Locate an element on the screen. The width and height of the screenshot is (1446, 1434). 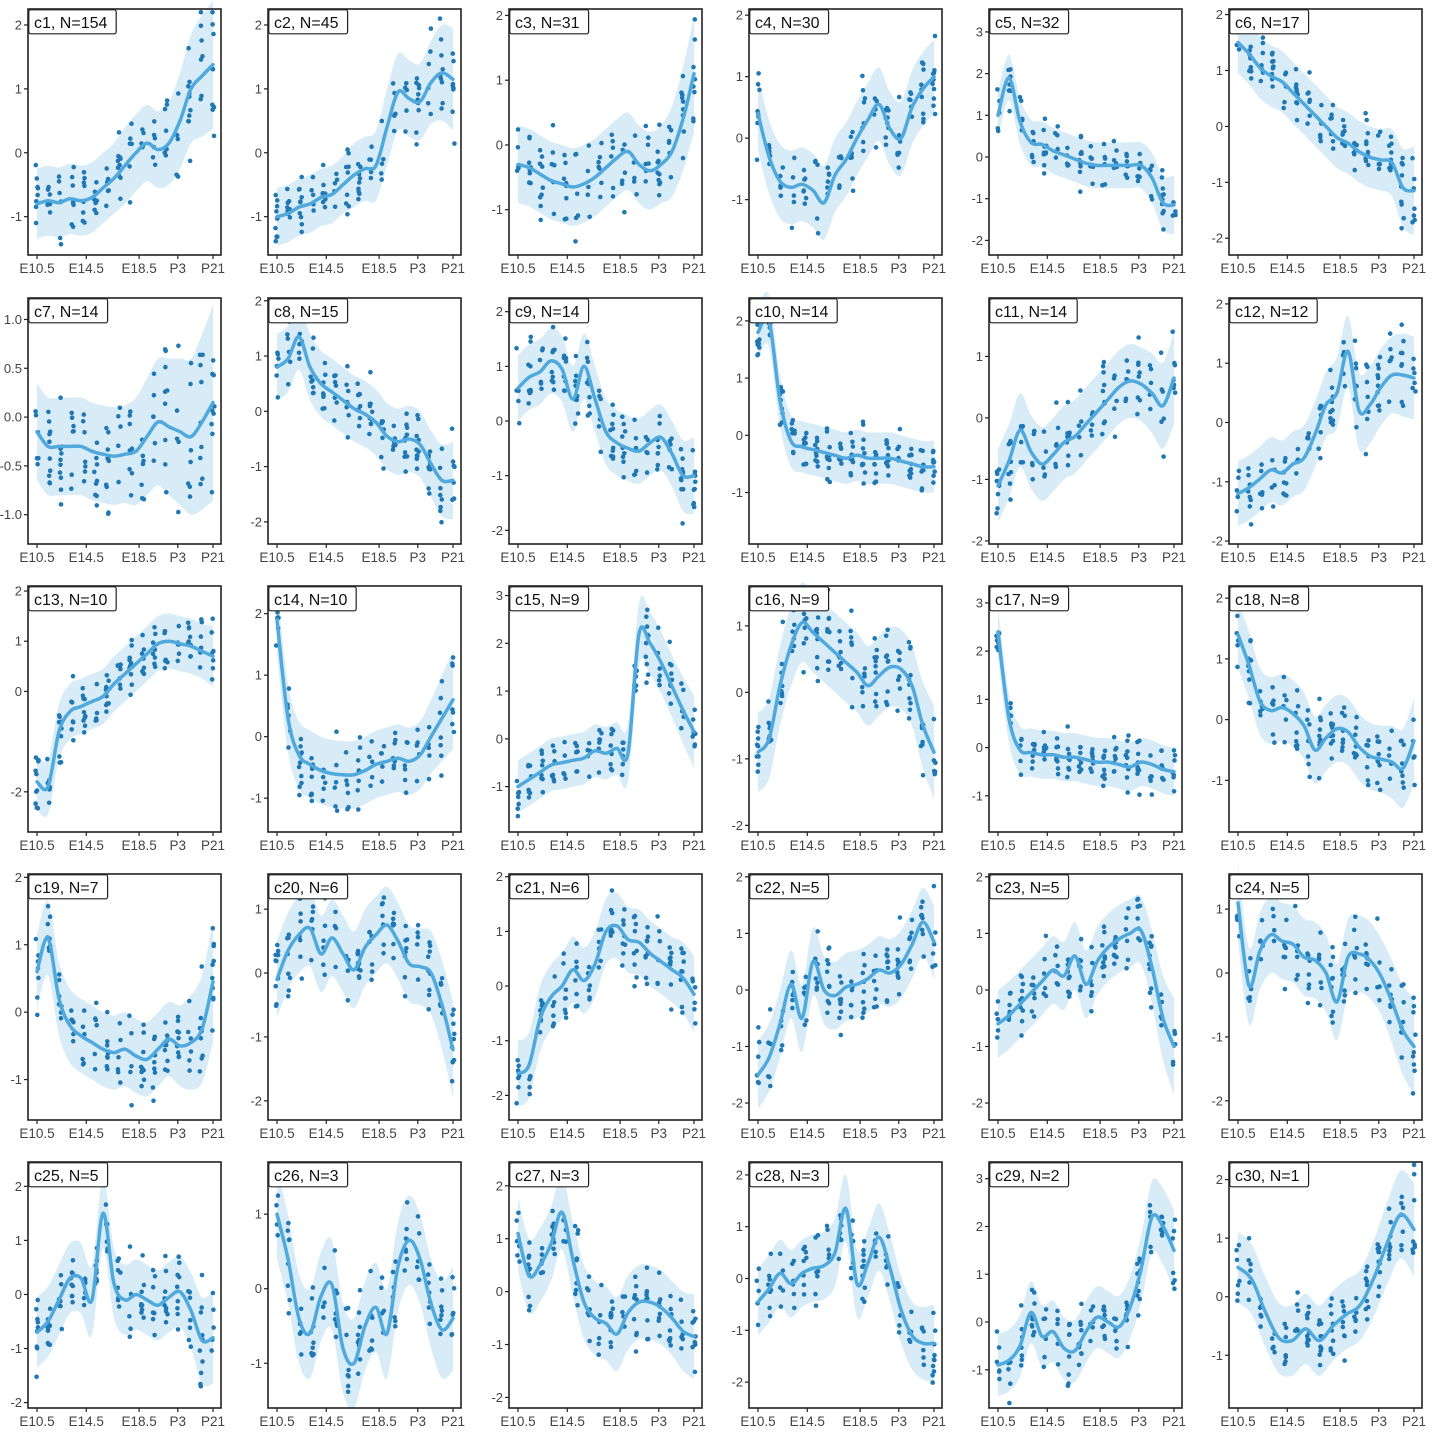
y-tick-label: 1 is located at coordinates (739, 1226).